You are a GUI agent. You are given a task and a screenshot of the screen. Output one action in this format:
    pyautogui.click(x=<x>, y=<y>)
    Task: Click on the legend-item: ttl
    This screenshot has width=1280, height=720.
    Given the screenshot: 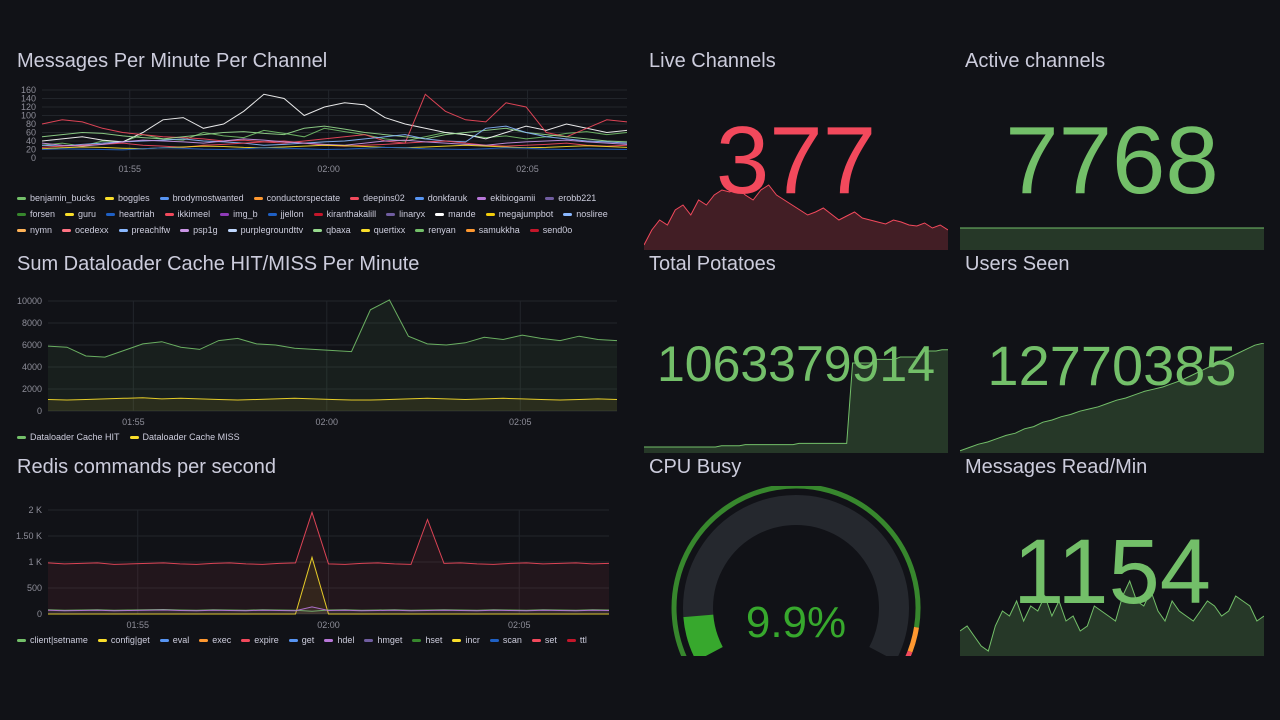 What is the action you would take?
    pyautogui.click(x=576, y=640)
    